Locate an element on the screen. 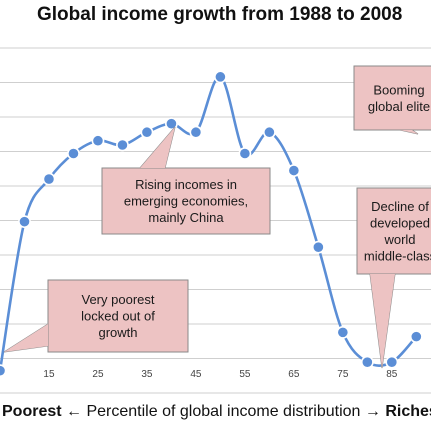  x-tick-label: 25 is located at coordinates (98, 374).